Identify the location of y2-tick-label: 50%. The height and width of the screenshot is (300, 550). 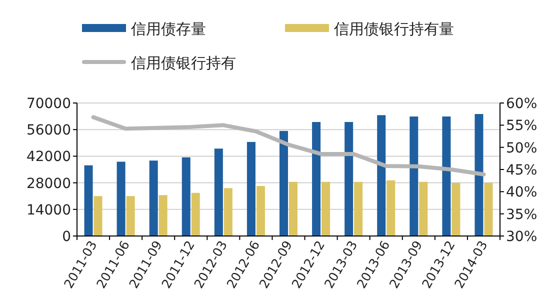
(522, 148).